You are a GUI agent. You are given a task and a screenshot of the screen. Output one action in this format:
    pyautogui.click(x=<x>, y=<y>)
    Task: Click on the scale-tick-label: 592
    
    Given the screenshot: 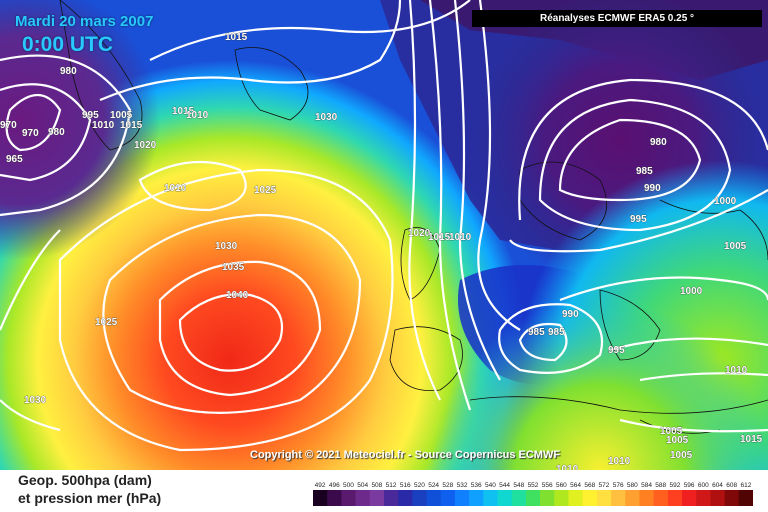 What is the action you would take?
    pyautogui.click(x=675, y=485)
    